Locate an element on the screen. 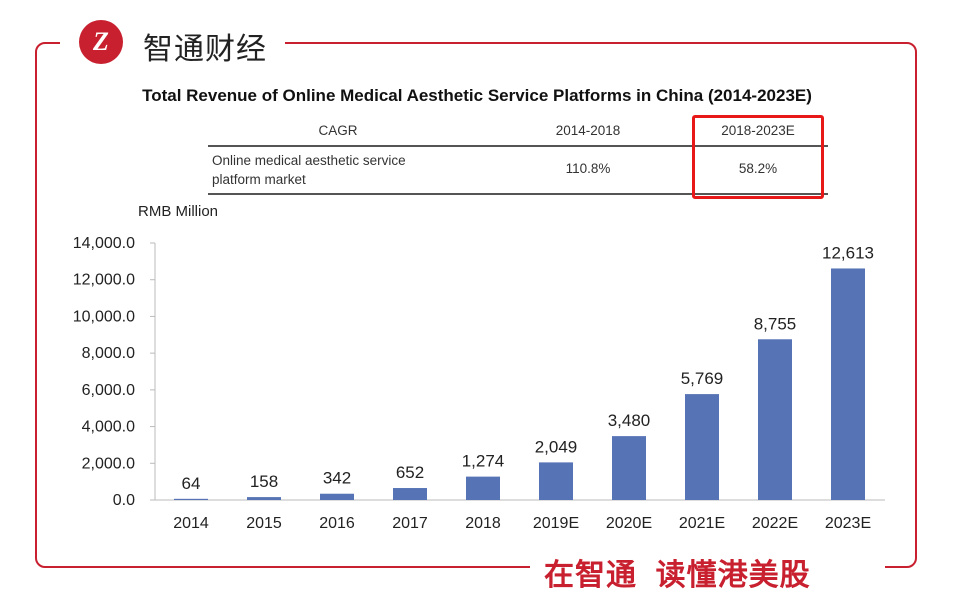 The height and width of the screenshot is (603, 954). slogan: 在智通 读懂港美股 is located at coordinates (677, 575).